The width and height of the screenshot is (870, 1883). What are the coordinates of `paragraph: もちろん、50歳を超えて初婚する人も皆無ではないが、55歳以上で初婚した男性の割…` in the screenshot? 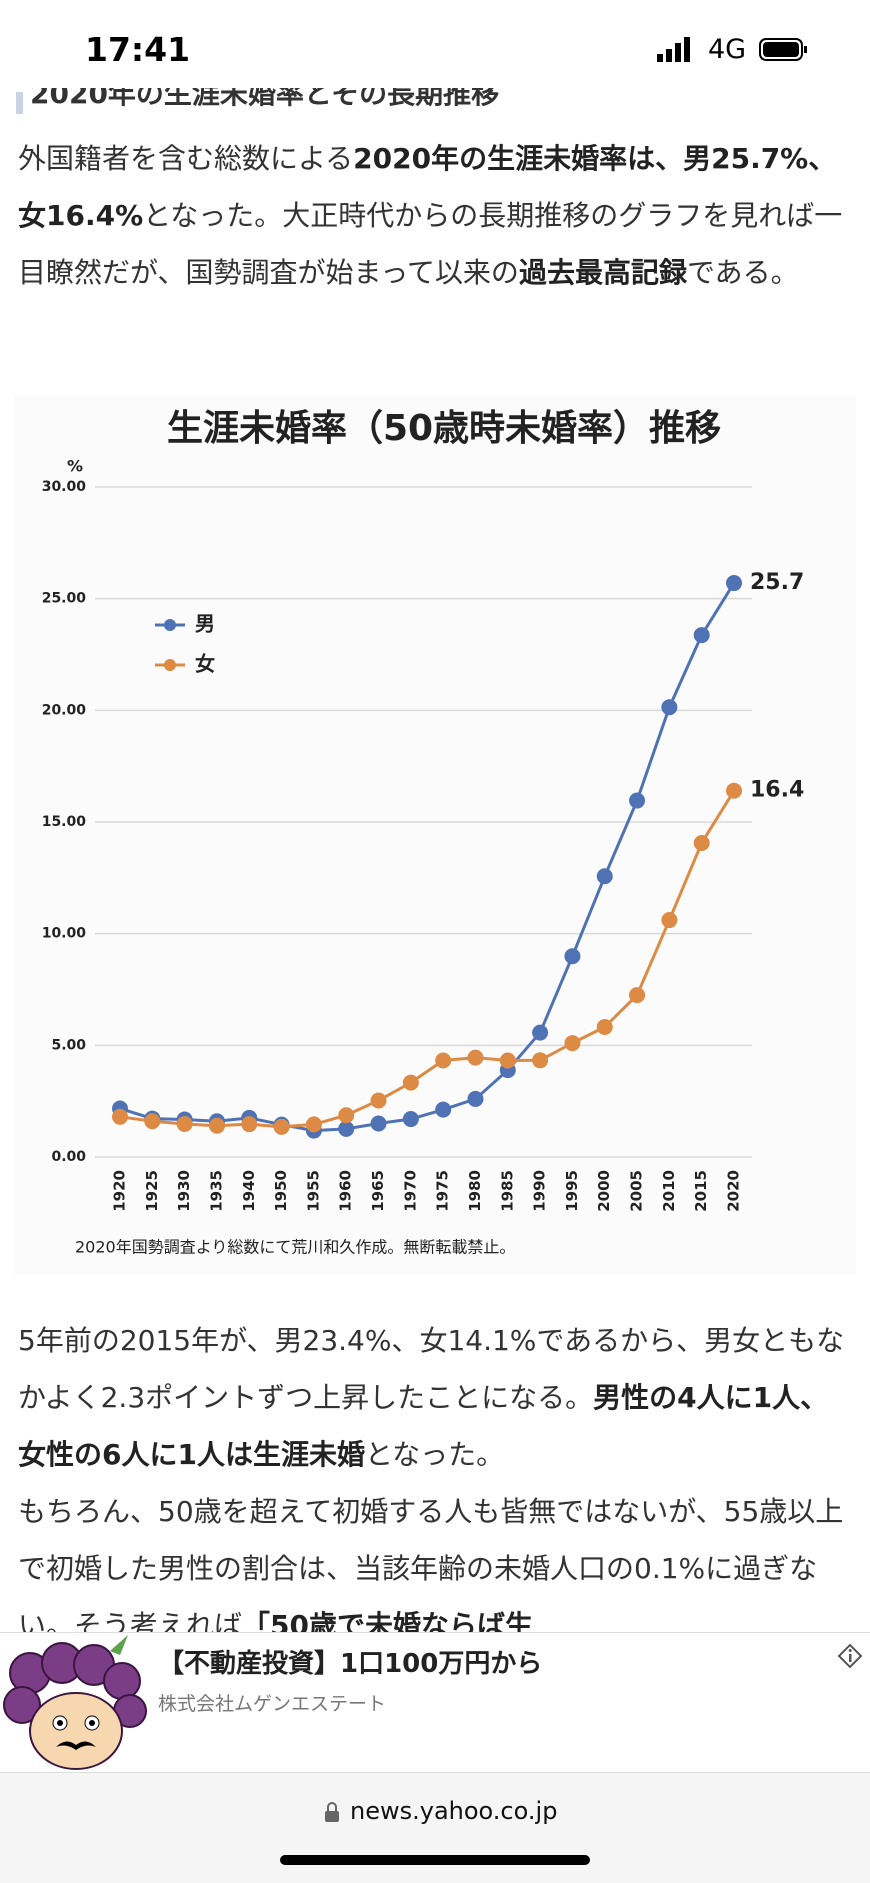 It's located at (437, 1568).